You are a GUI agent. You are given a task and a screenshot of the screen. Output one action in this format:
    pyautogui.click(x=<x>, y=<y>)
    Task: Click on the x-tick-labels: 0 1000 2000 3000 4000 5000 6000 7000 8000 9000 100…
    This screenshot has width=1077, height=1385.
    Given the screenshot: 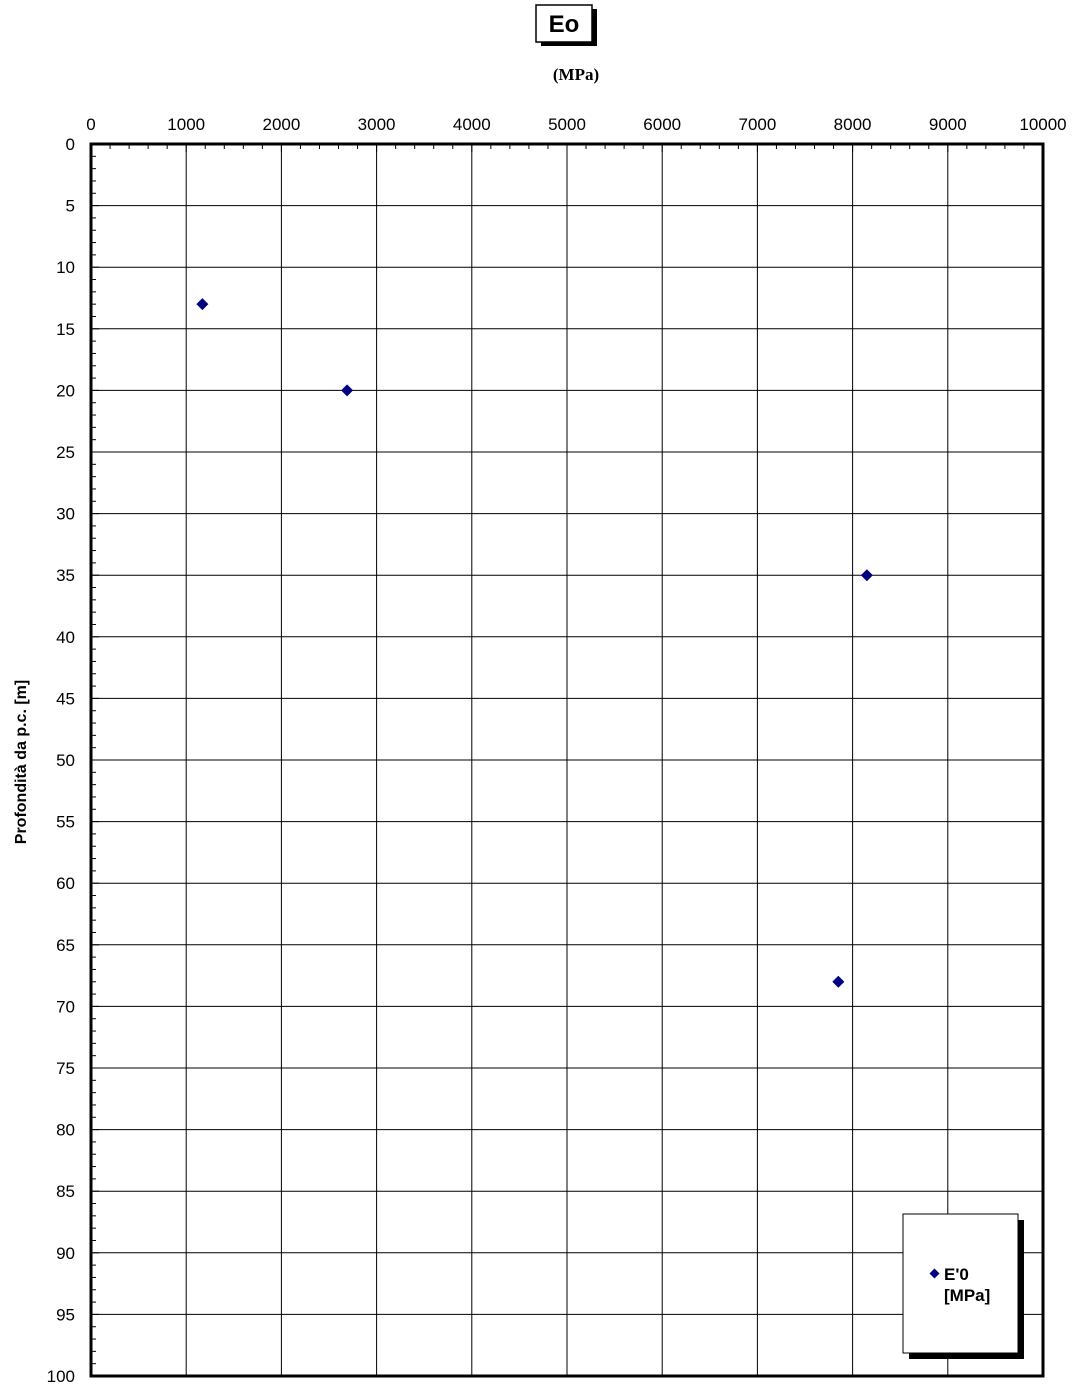 What is the action you would take?
    pyautogui.click(x=576, y=124)
    